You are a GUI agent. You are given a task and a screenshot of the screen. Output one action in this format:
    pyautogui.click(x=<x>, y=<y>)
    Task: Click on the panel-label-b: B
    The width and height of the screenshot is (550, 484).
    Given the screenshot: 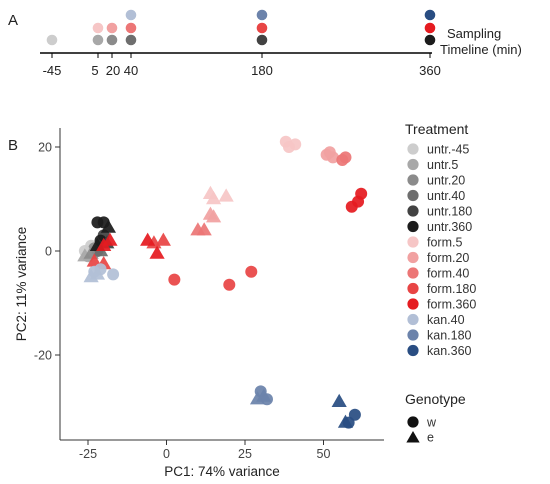 What is the action you would take?
    pyautogui.click(x=13, y=145)
    